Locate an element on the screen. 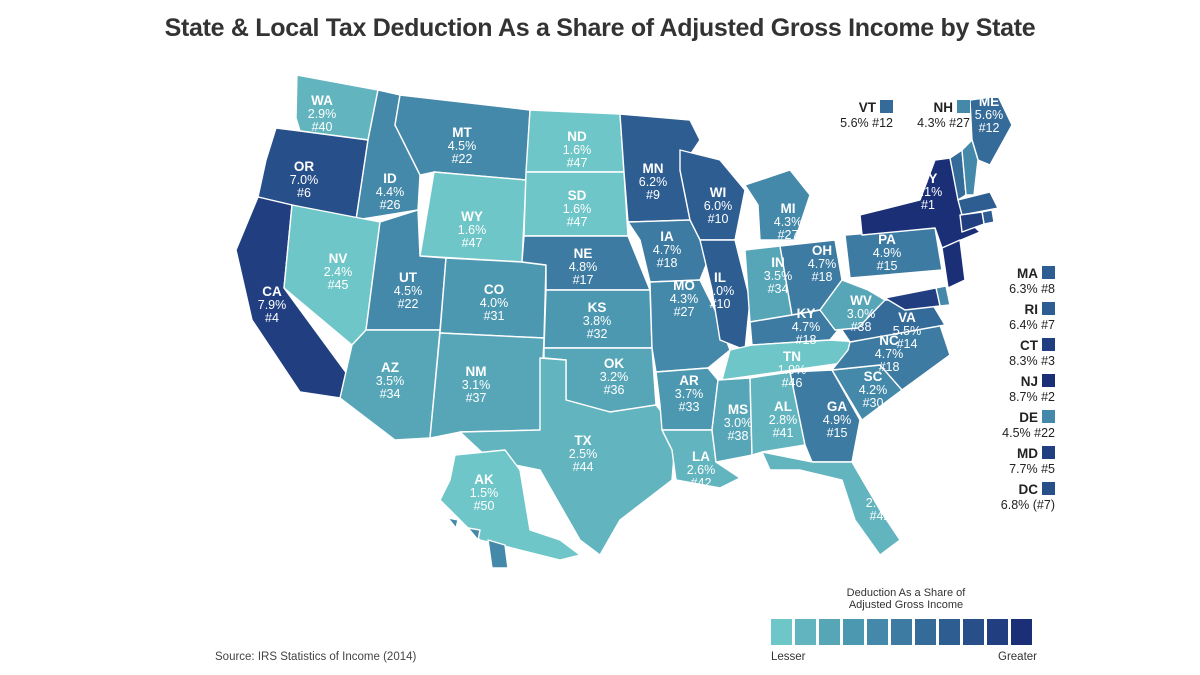 The width and height of the screenshot is (1200, 675). state-label-line: 4.9% is located at coordinates (887, 253).